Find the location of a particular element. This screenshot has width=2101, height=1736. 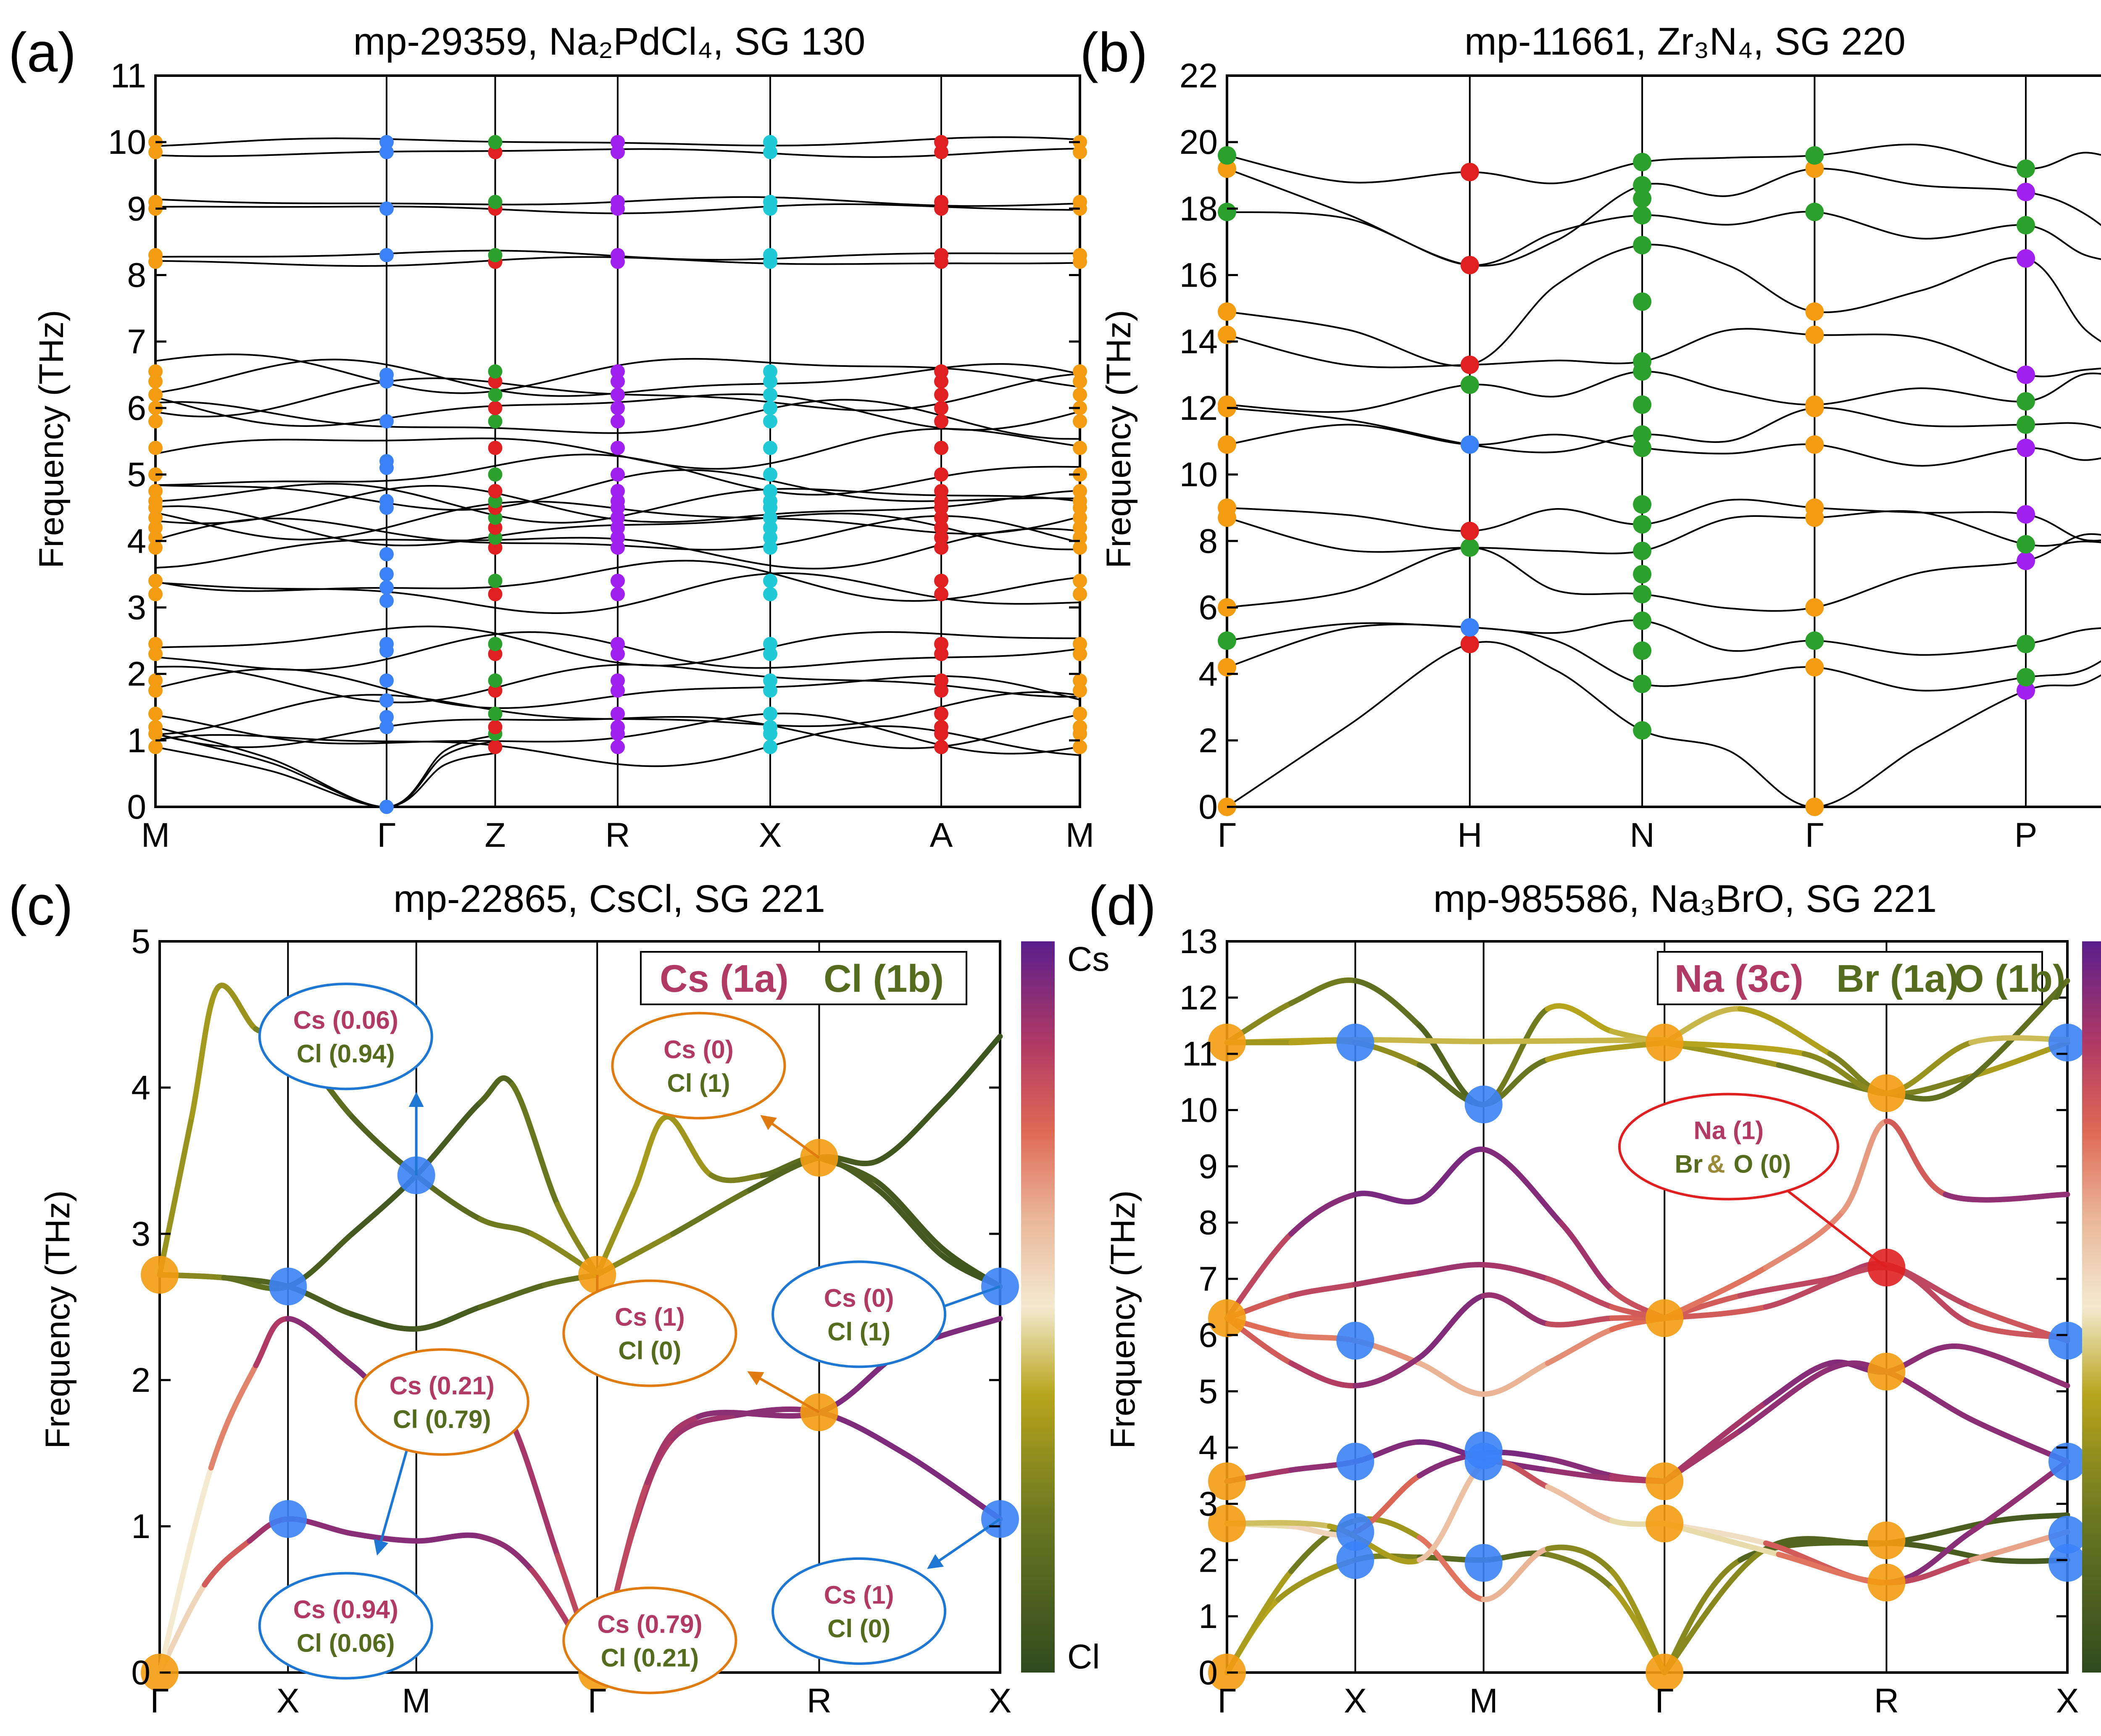

y-tick-label: 11 is located at coordinates (128, 76).